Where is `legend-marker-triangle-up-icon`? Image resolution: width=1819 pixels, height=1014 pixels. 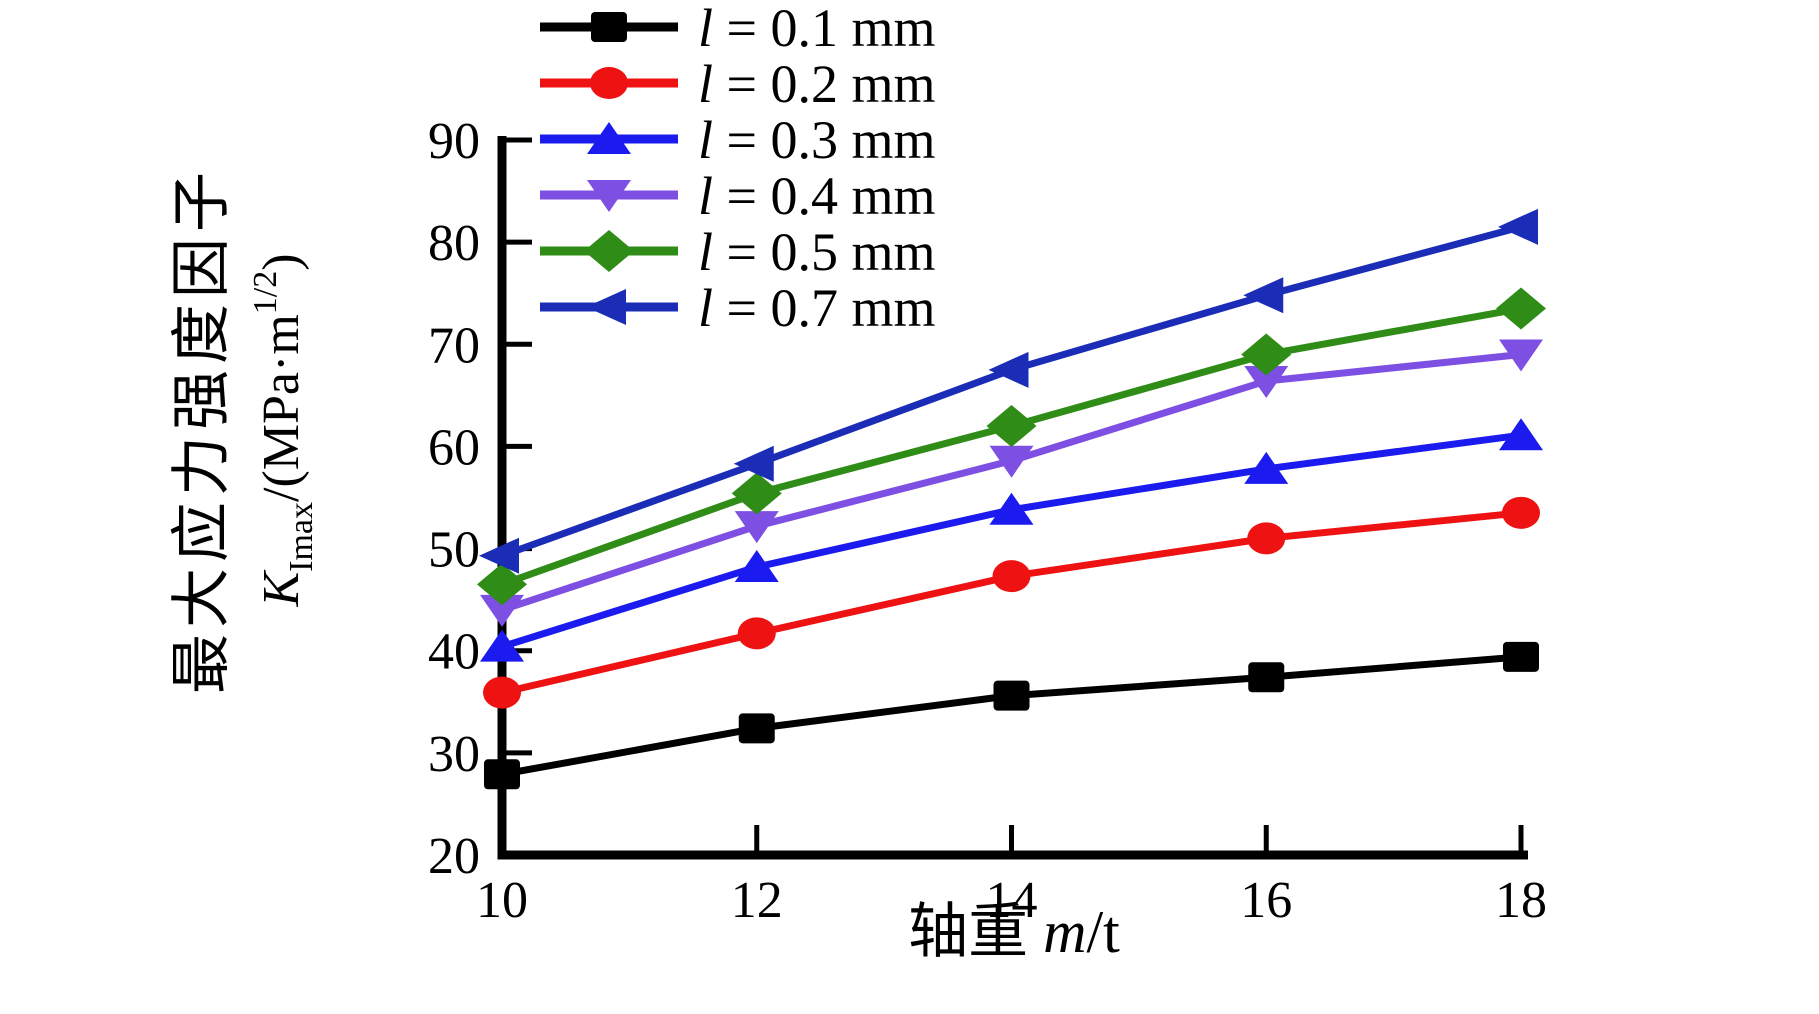 legend-marker-triangle-up-icon is located at coordinates (609, 138).